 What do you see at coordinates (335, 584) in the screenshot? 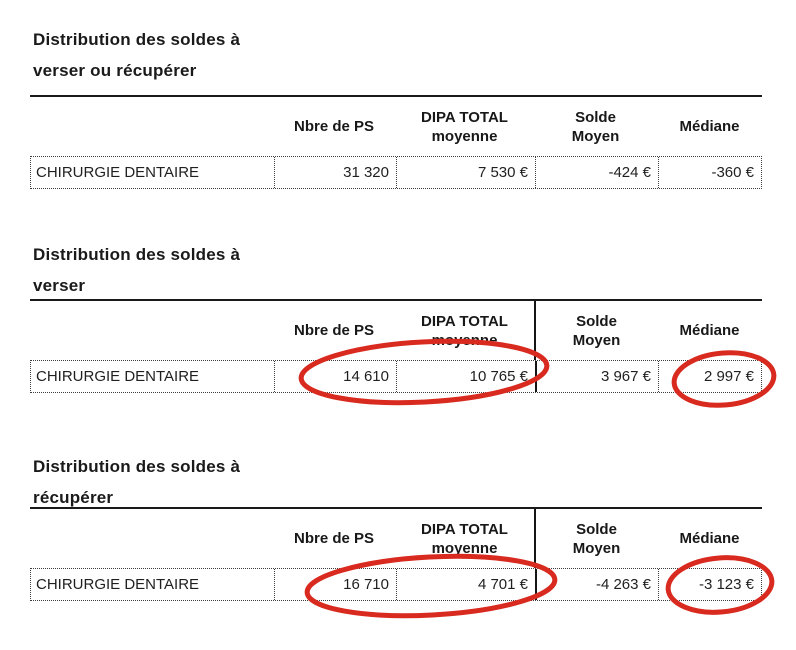
I see `cell-nbre-de-ps: 16 710` at bounding box center [335, 584].